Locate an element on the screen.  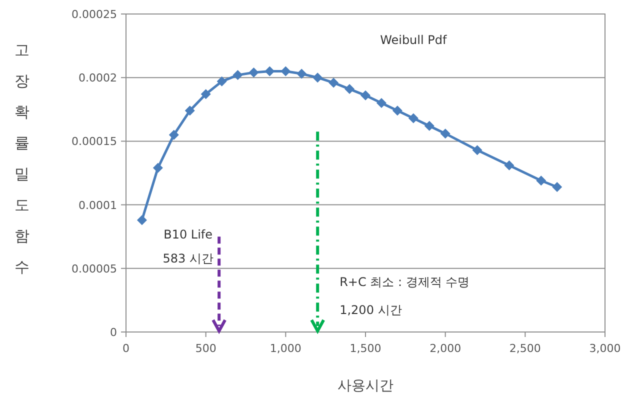
xtick: 1,000 is located at coordinates (286, 348).